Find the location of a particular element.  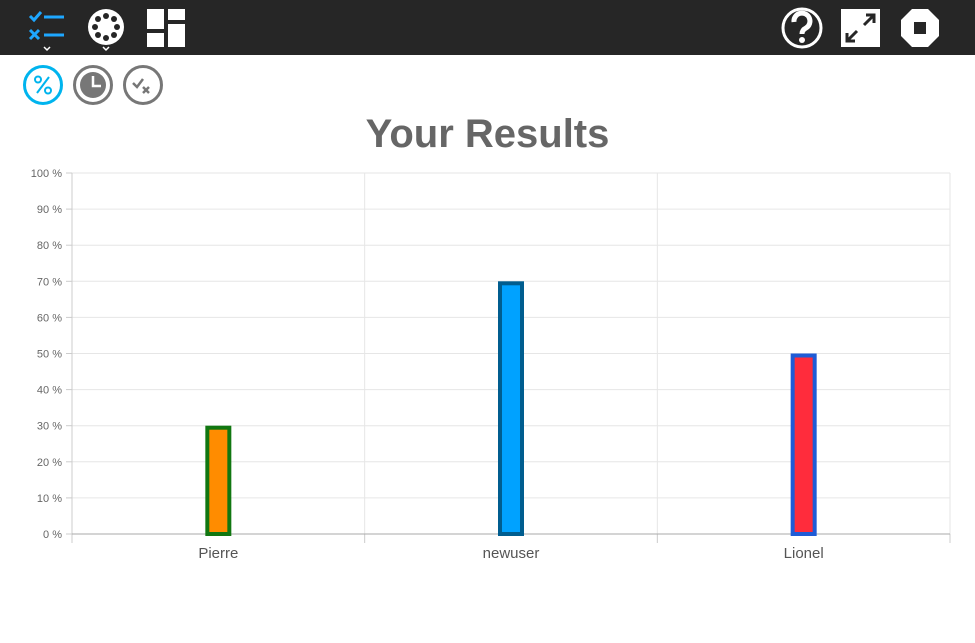

fullscreen-icon is located at coordinates (860, 28).